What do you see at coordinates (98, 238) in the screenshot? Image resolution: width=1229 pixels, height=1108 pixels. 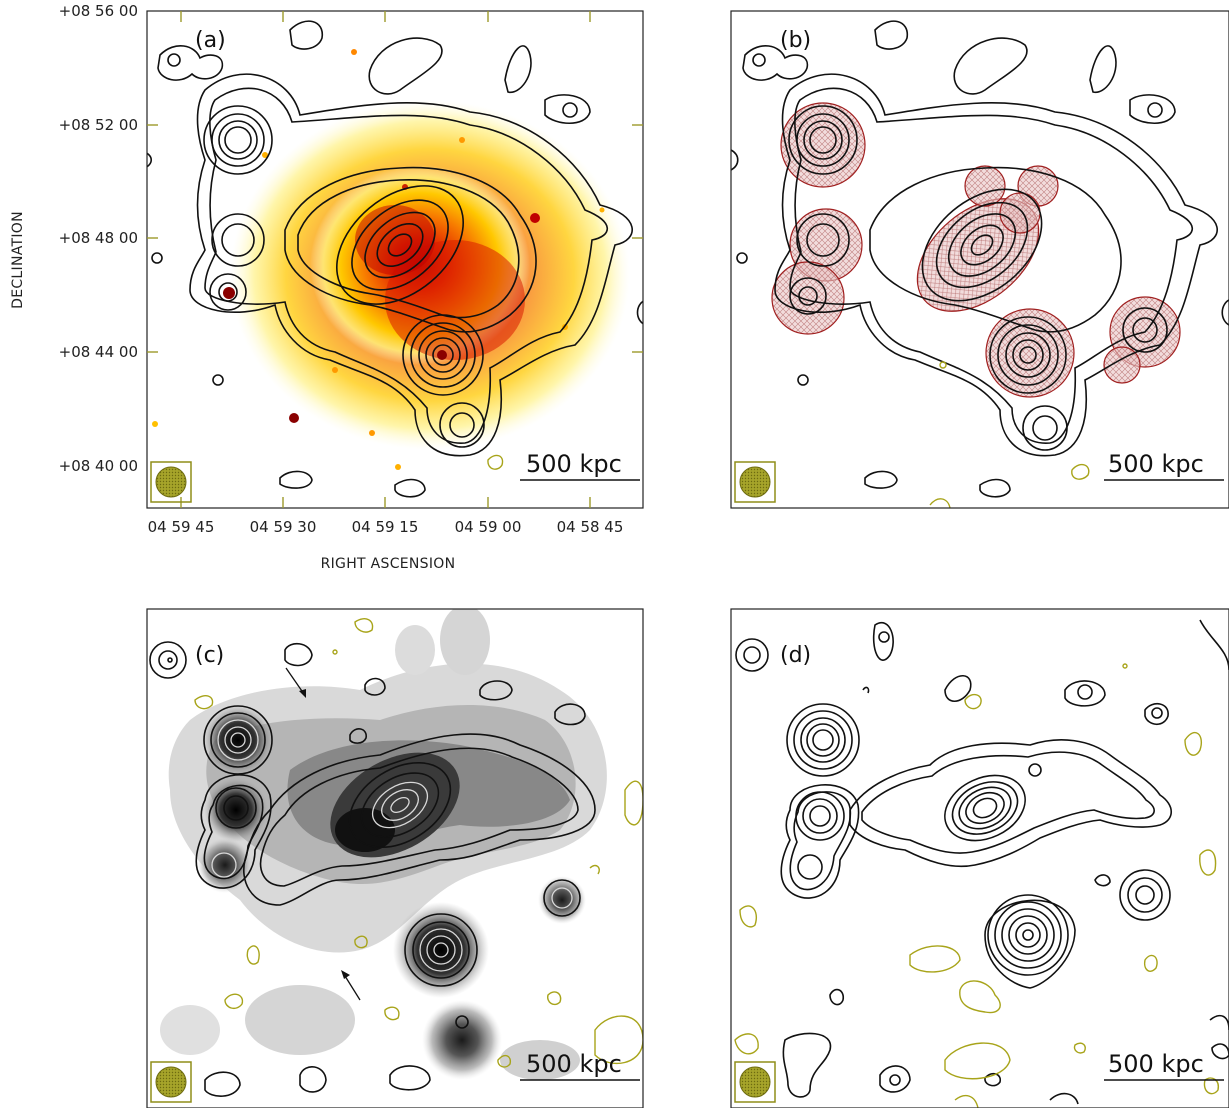 I see `y-tick-label: +08 48 00` at bounding box center [98, 238].